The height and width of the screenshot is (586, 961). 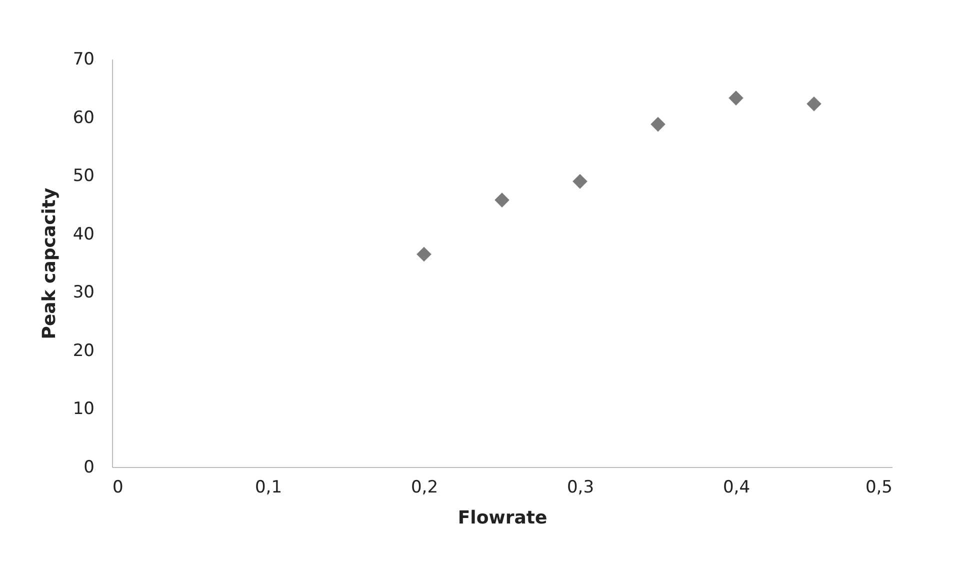 What do you see at coordinates (83, 350) in the screenshot?
I see `y-tick-label: 20` at bounding box center [83, 350].